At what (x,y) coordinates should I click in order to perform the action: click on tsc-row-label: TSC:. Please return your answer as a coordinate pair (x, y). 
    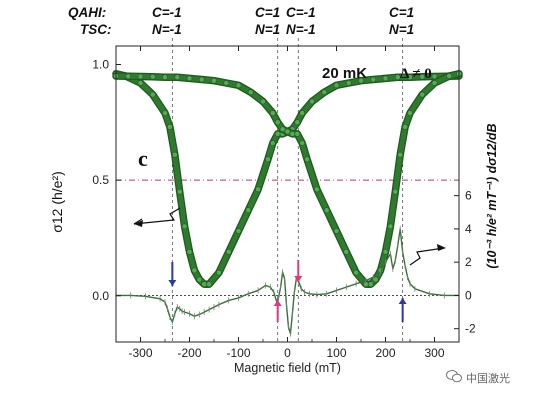
    Looking at the image, I should click on (96, 29).